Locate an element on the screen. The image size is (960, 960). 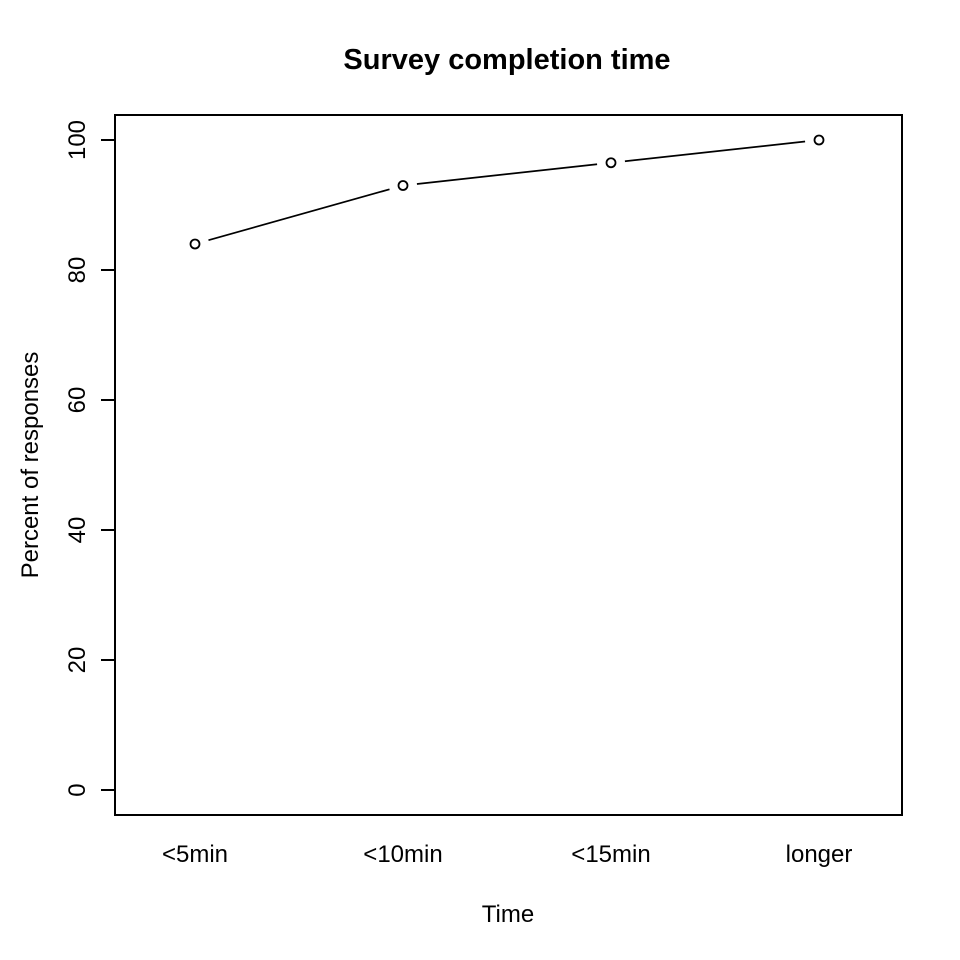
y-tick-label-3: 60 is located at coordinates (77, 400).